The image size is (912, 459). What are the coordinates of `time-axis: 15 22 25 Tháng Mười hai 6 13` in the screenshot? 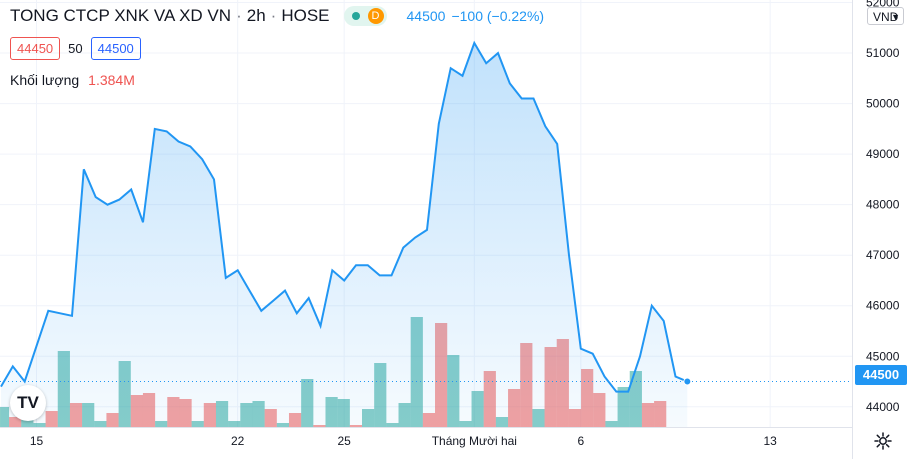 It's located at (403, 441).